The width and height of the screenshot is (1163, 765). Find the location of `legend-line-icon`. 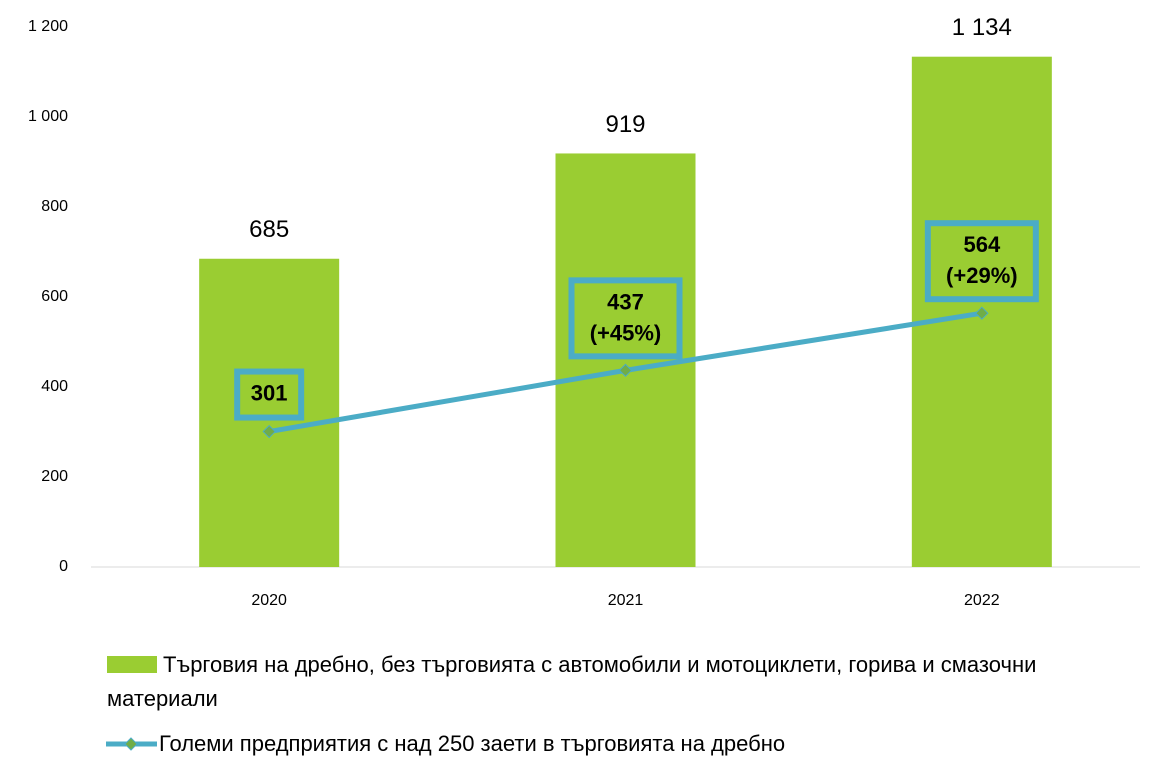

legend-line-icon is located at coordinates (131, 744).